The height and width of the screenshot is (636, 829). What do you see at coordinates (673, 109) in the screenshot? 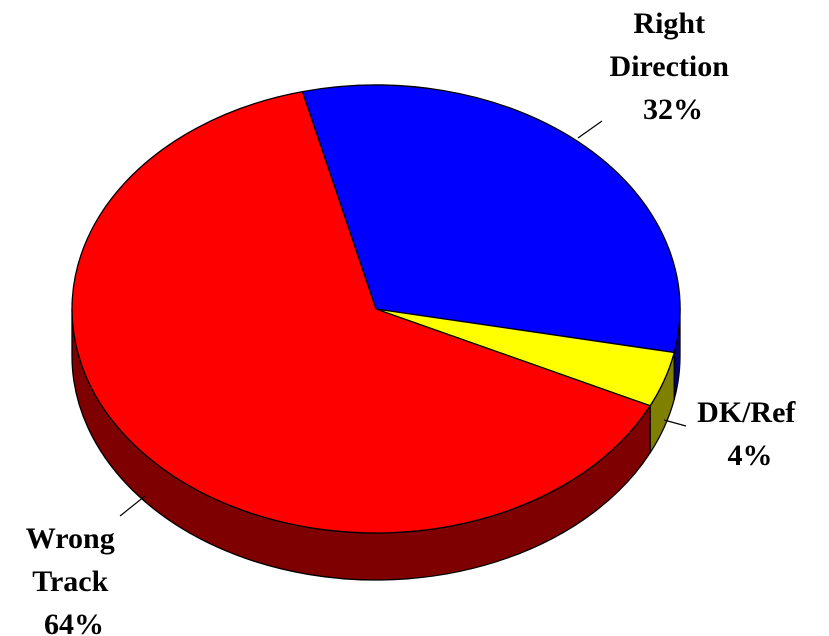
I see `label-right-direction-value: 32%` at bounding box center [673, 109].